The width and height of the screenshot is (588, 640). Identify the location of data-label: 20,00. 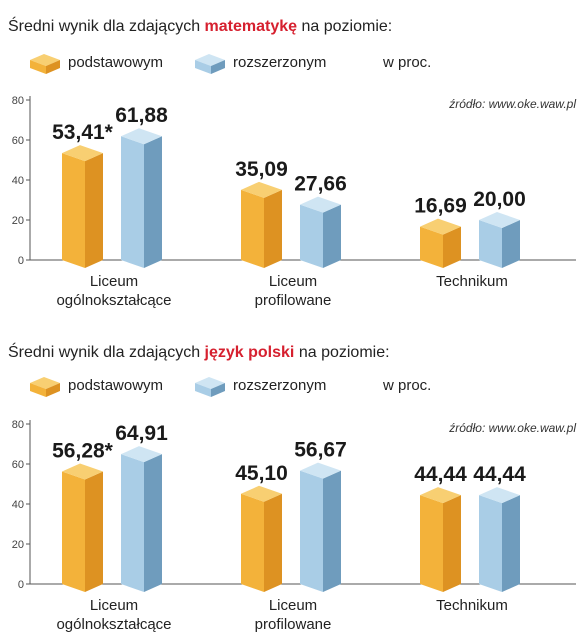
(499, 199).